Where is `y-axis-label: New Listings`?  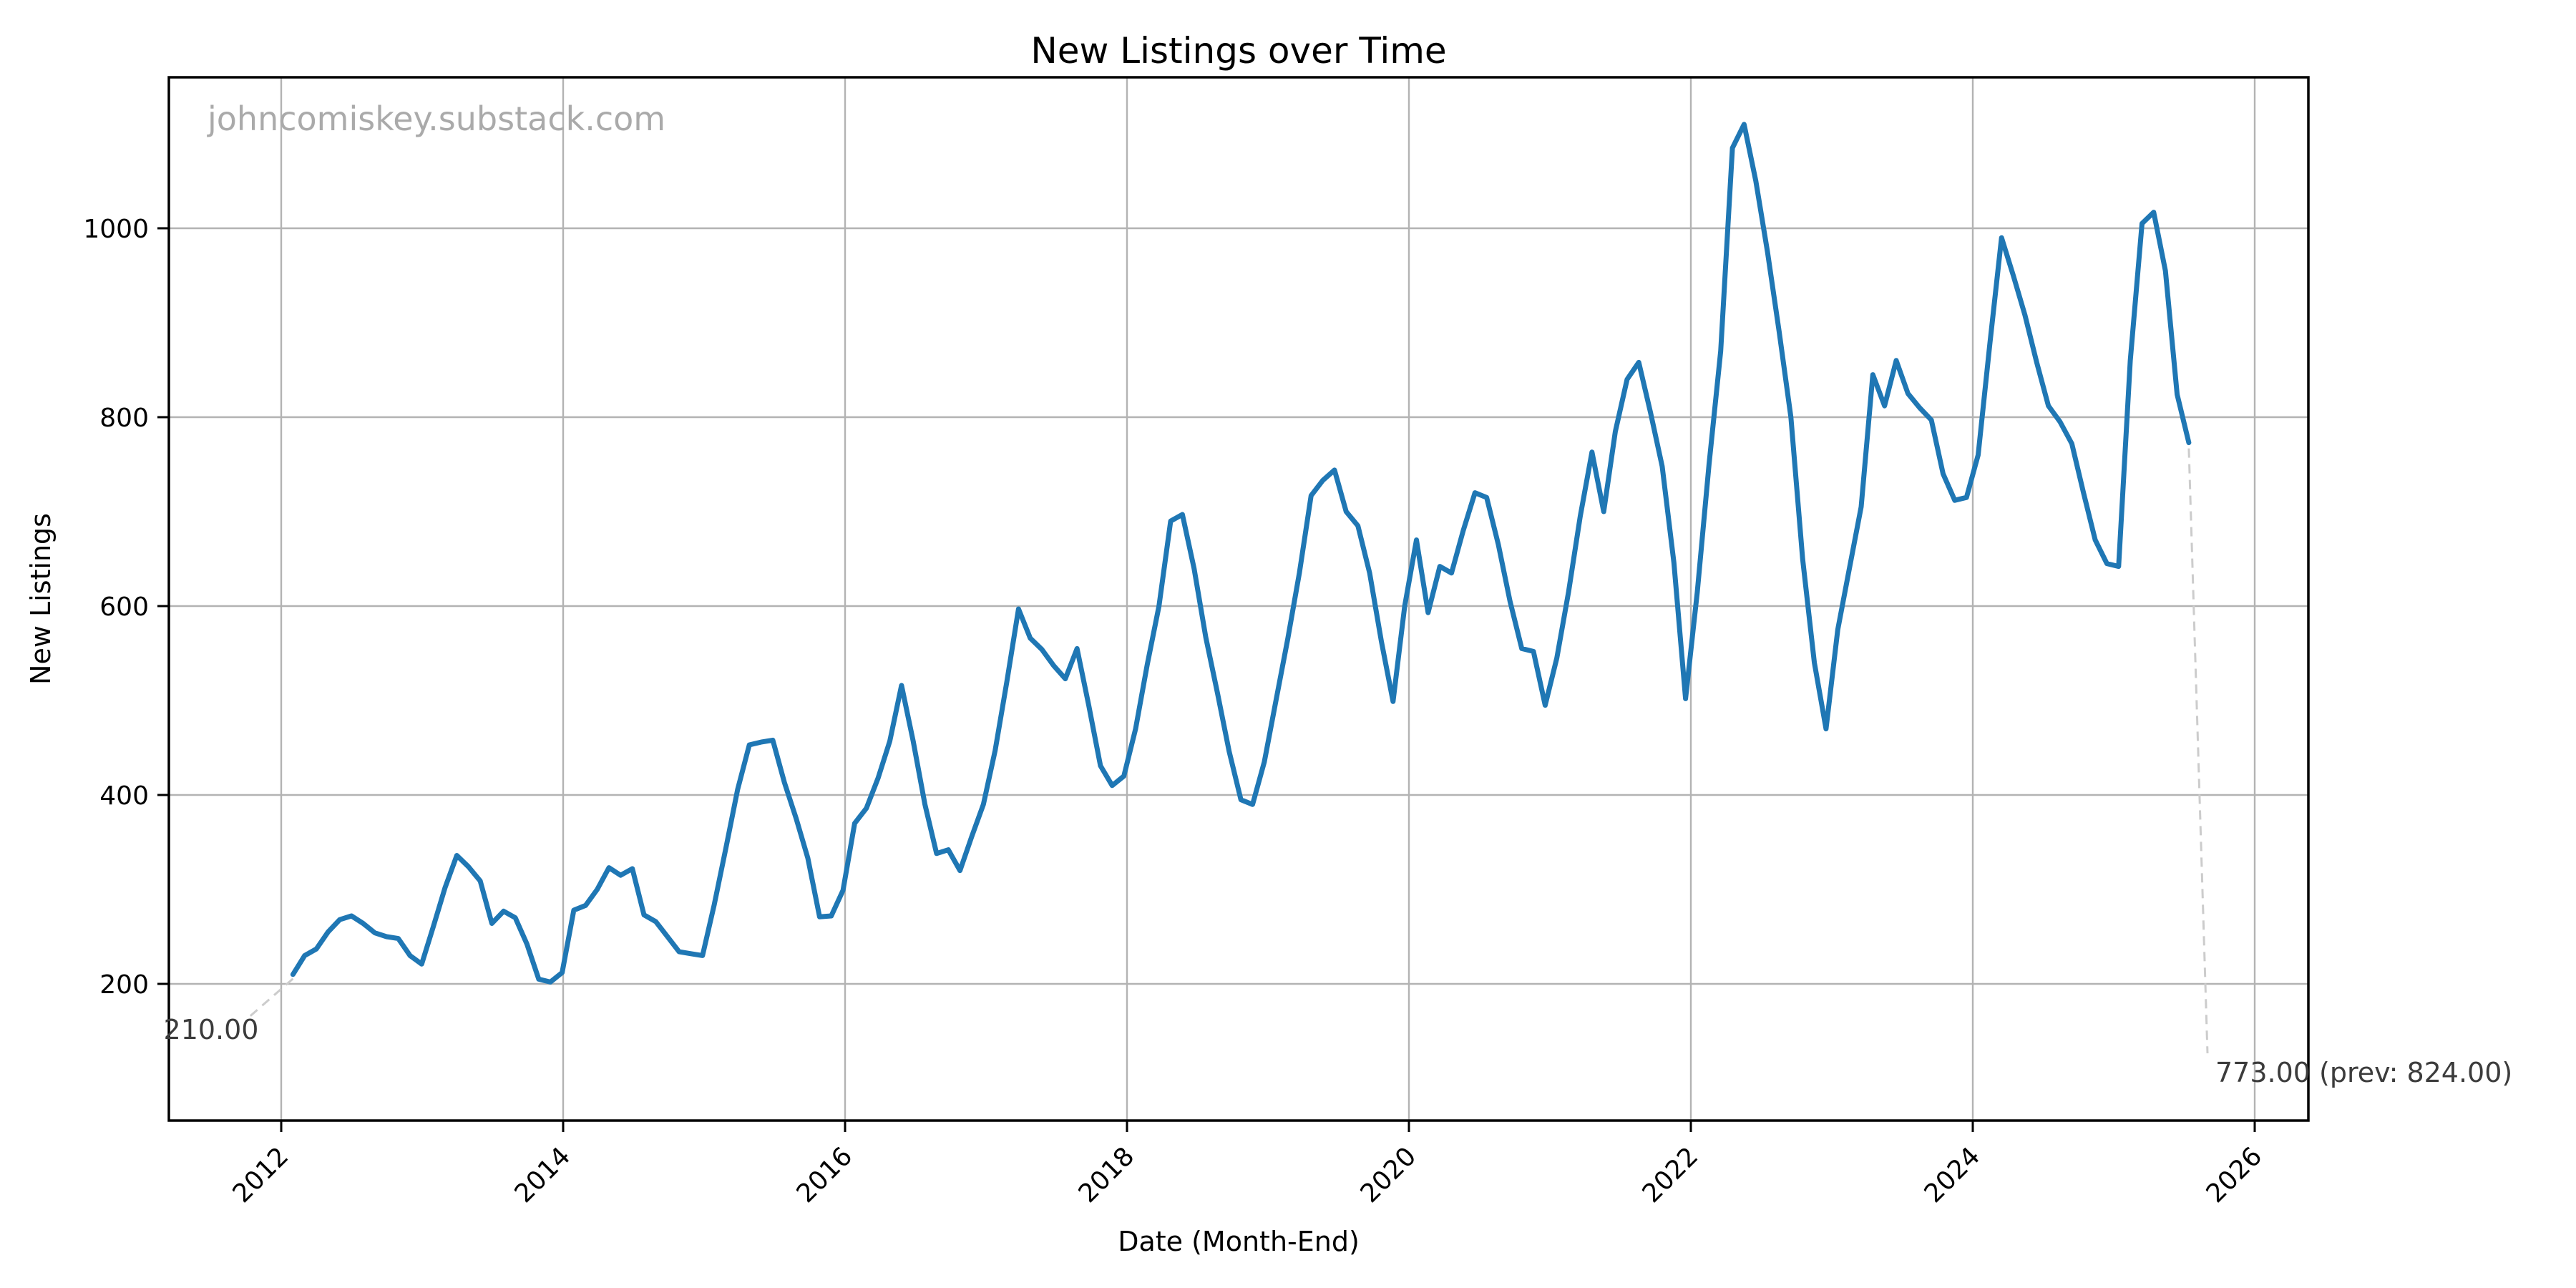 y-axis-label: New Listings is located at coordinates (41, 599).